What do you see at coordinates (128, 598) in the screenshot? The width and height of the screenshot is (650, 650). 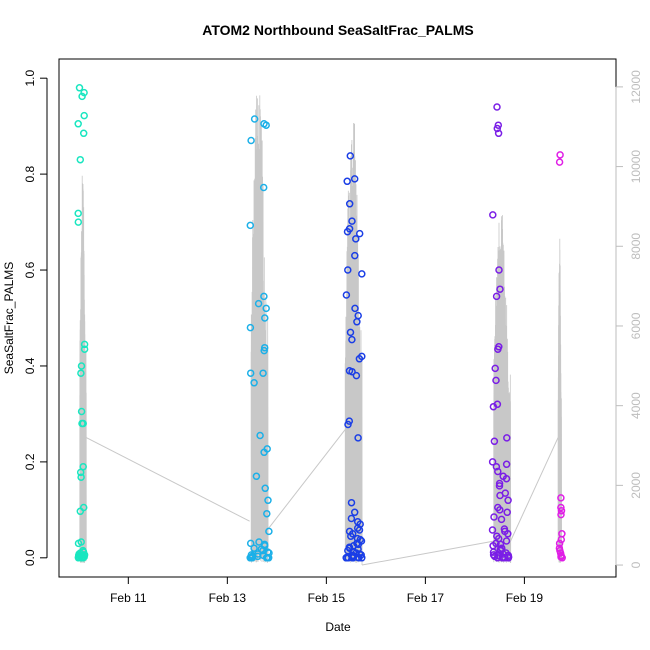 I see `x-tick-label: Feb 11` at bounding box center [128, 598].